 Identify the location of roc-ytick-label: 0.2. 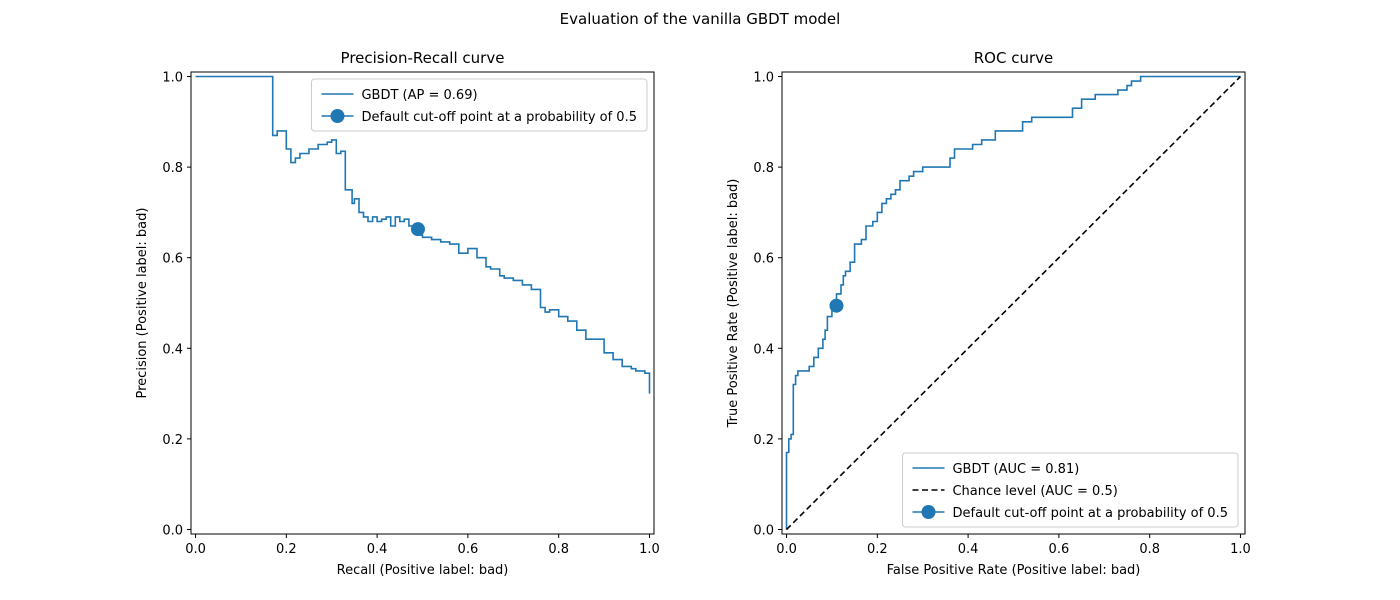
(763, 440).